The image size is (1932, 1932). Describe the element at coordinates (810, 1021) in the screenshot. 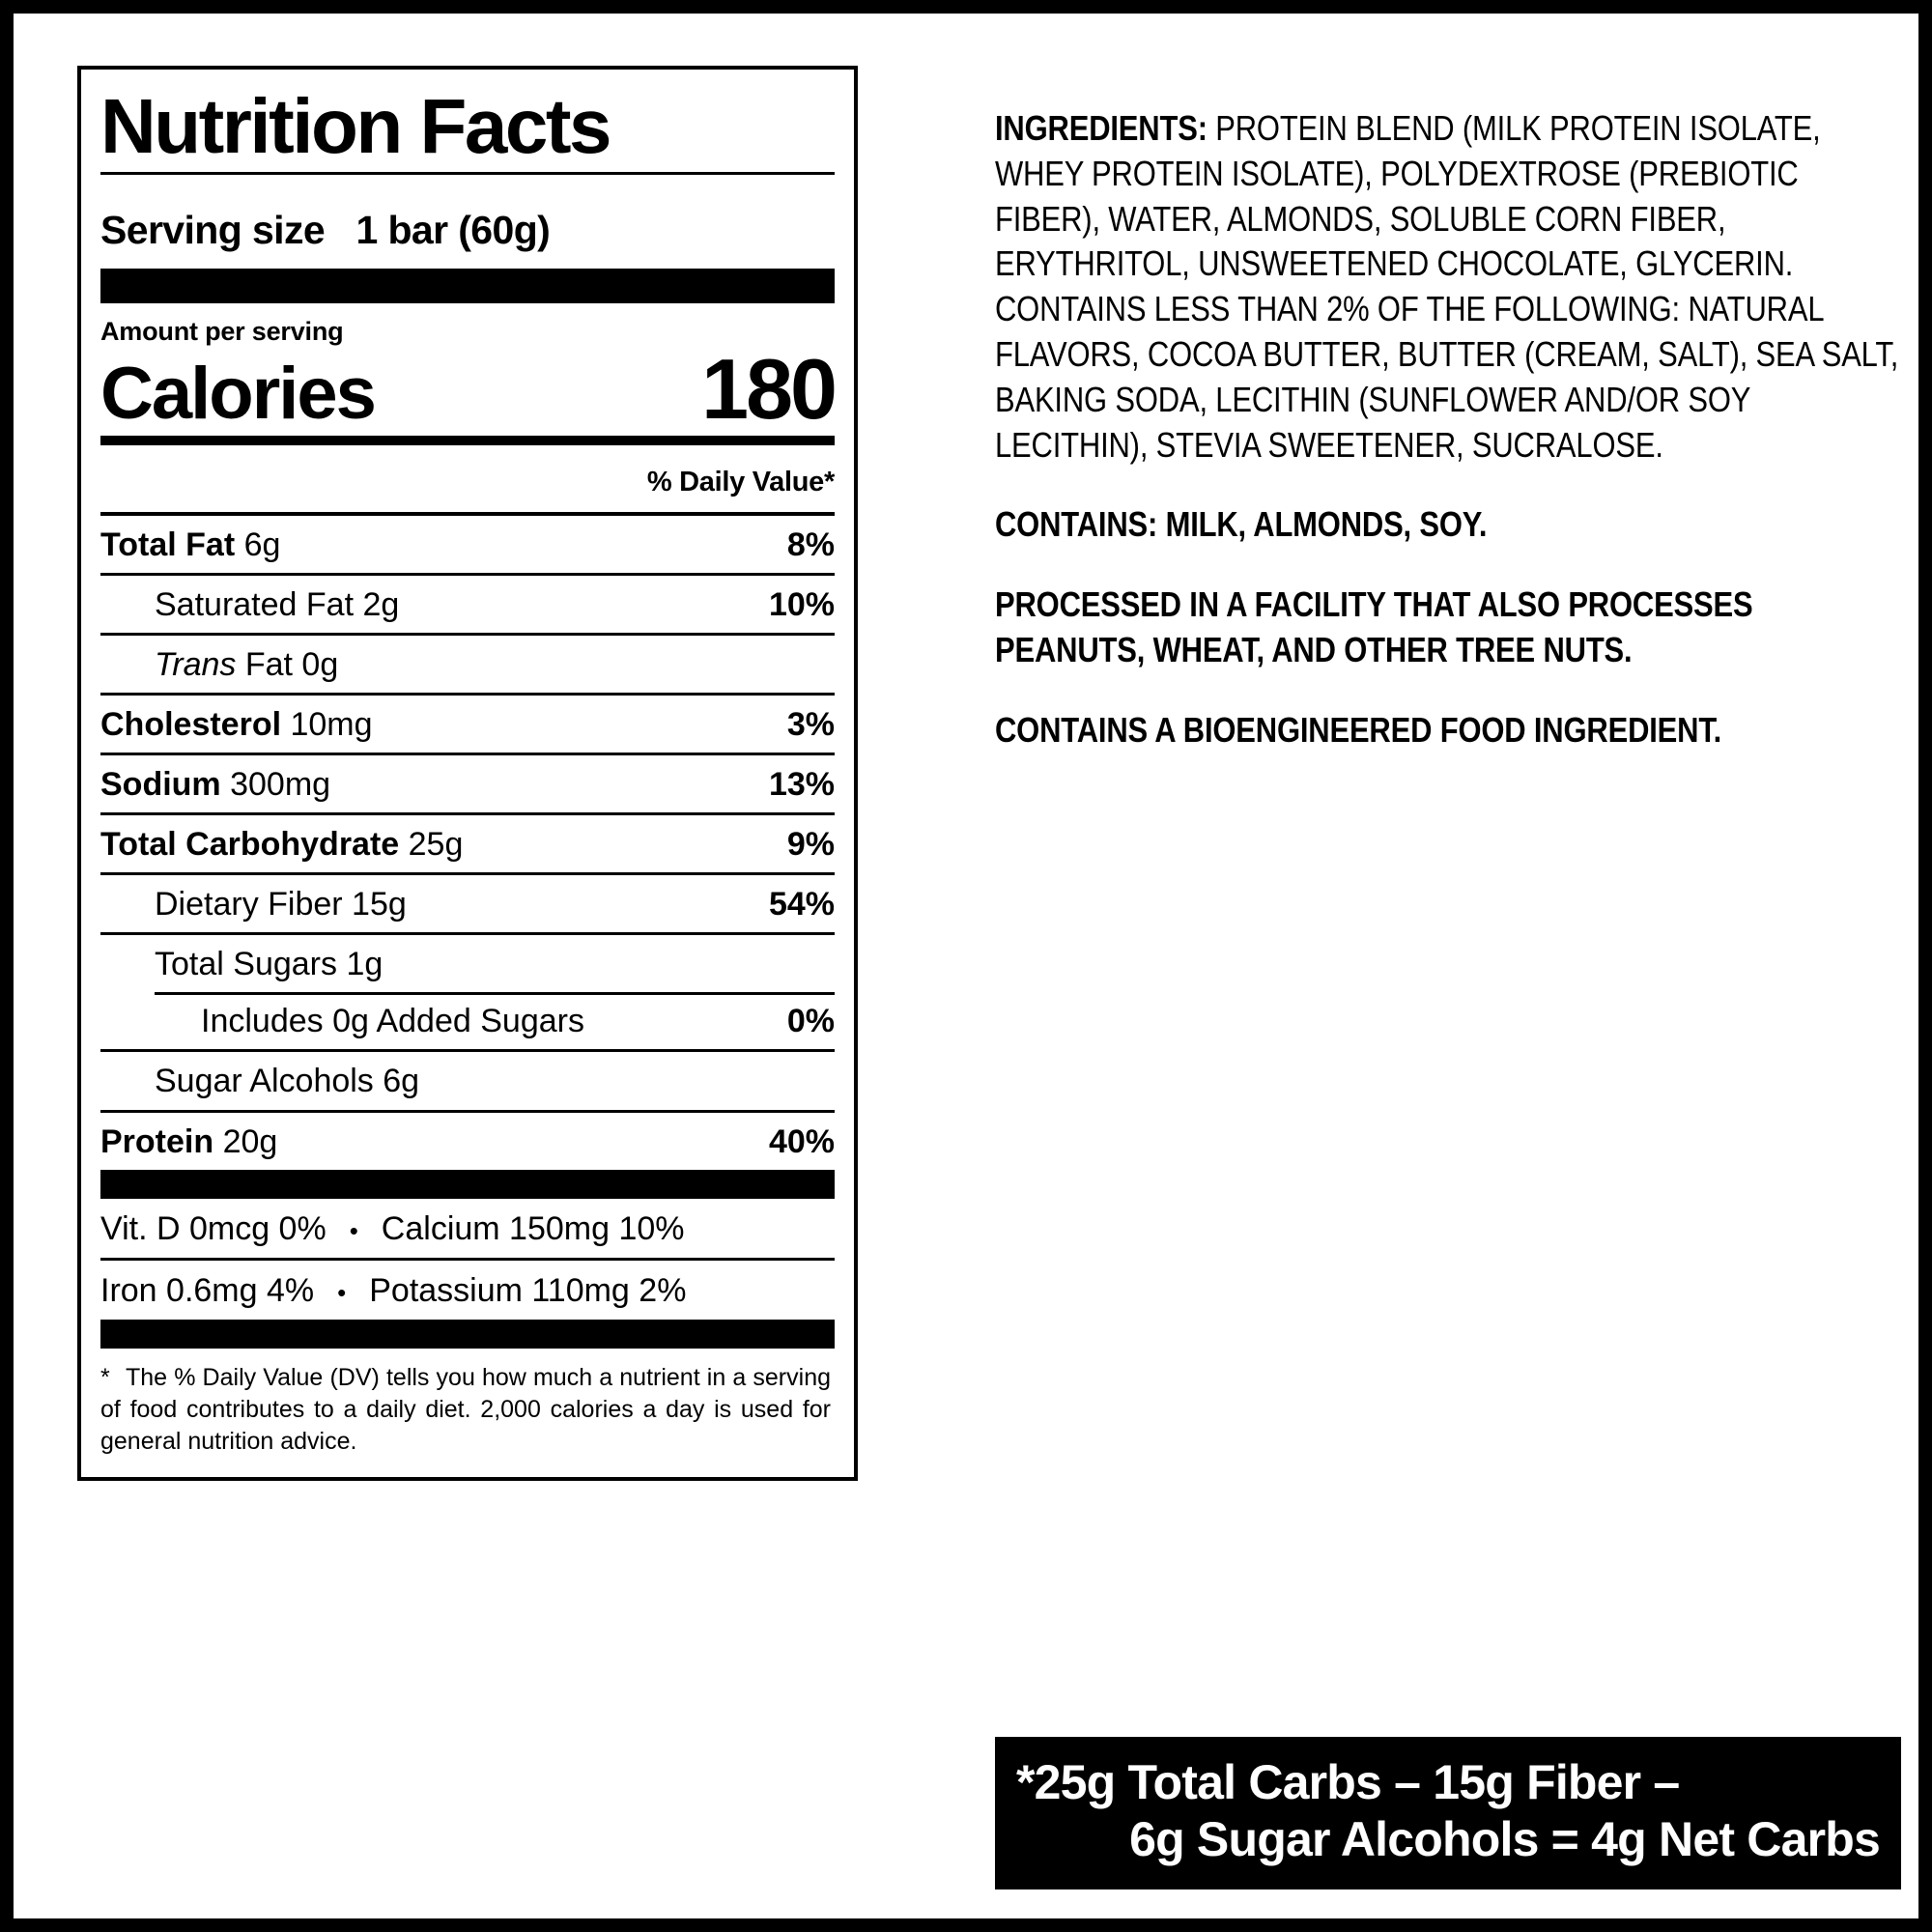

I see `nutrient-daily-value: 0%` at that location.